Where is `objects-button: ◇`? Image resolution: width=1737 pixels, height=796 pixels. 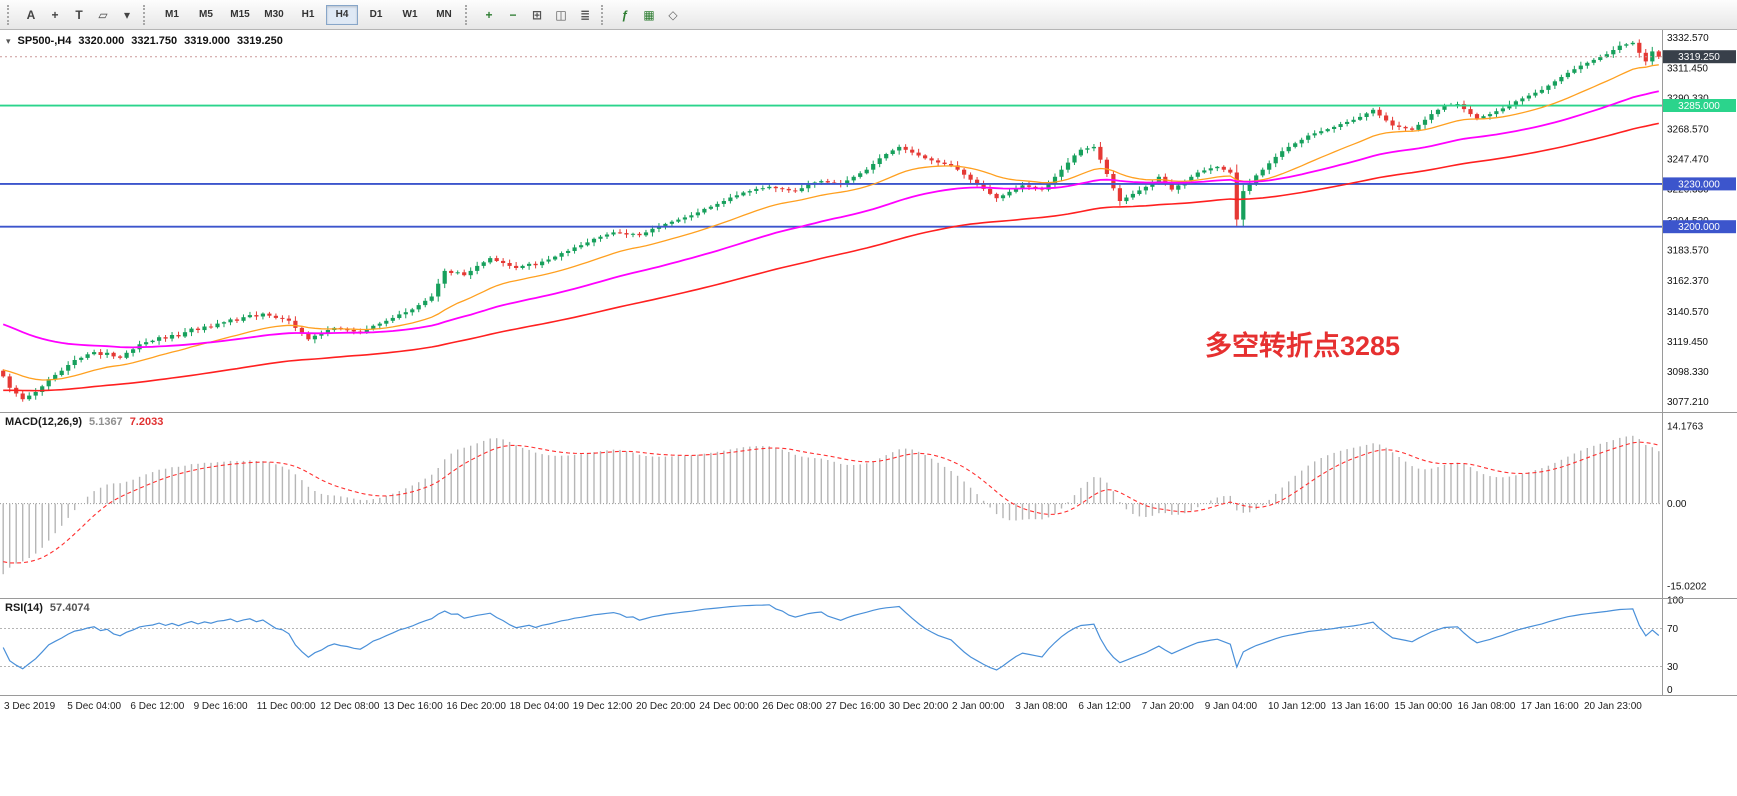 objects-button: ◇ is located at coordinates (673, 14).